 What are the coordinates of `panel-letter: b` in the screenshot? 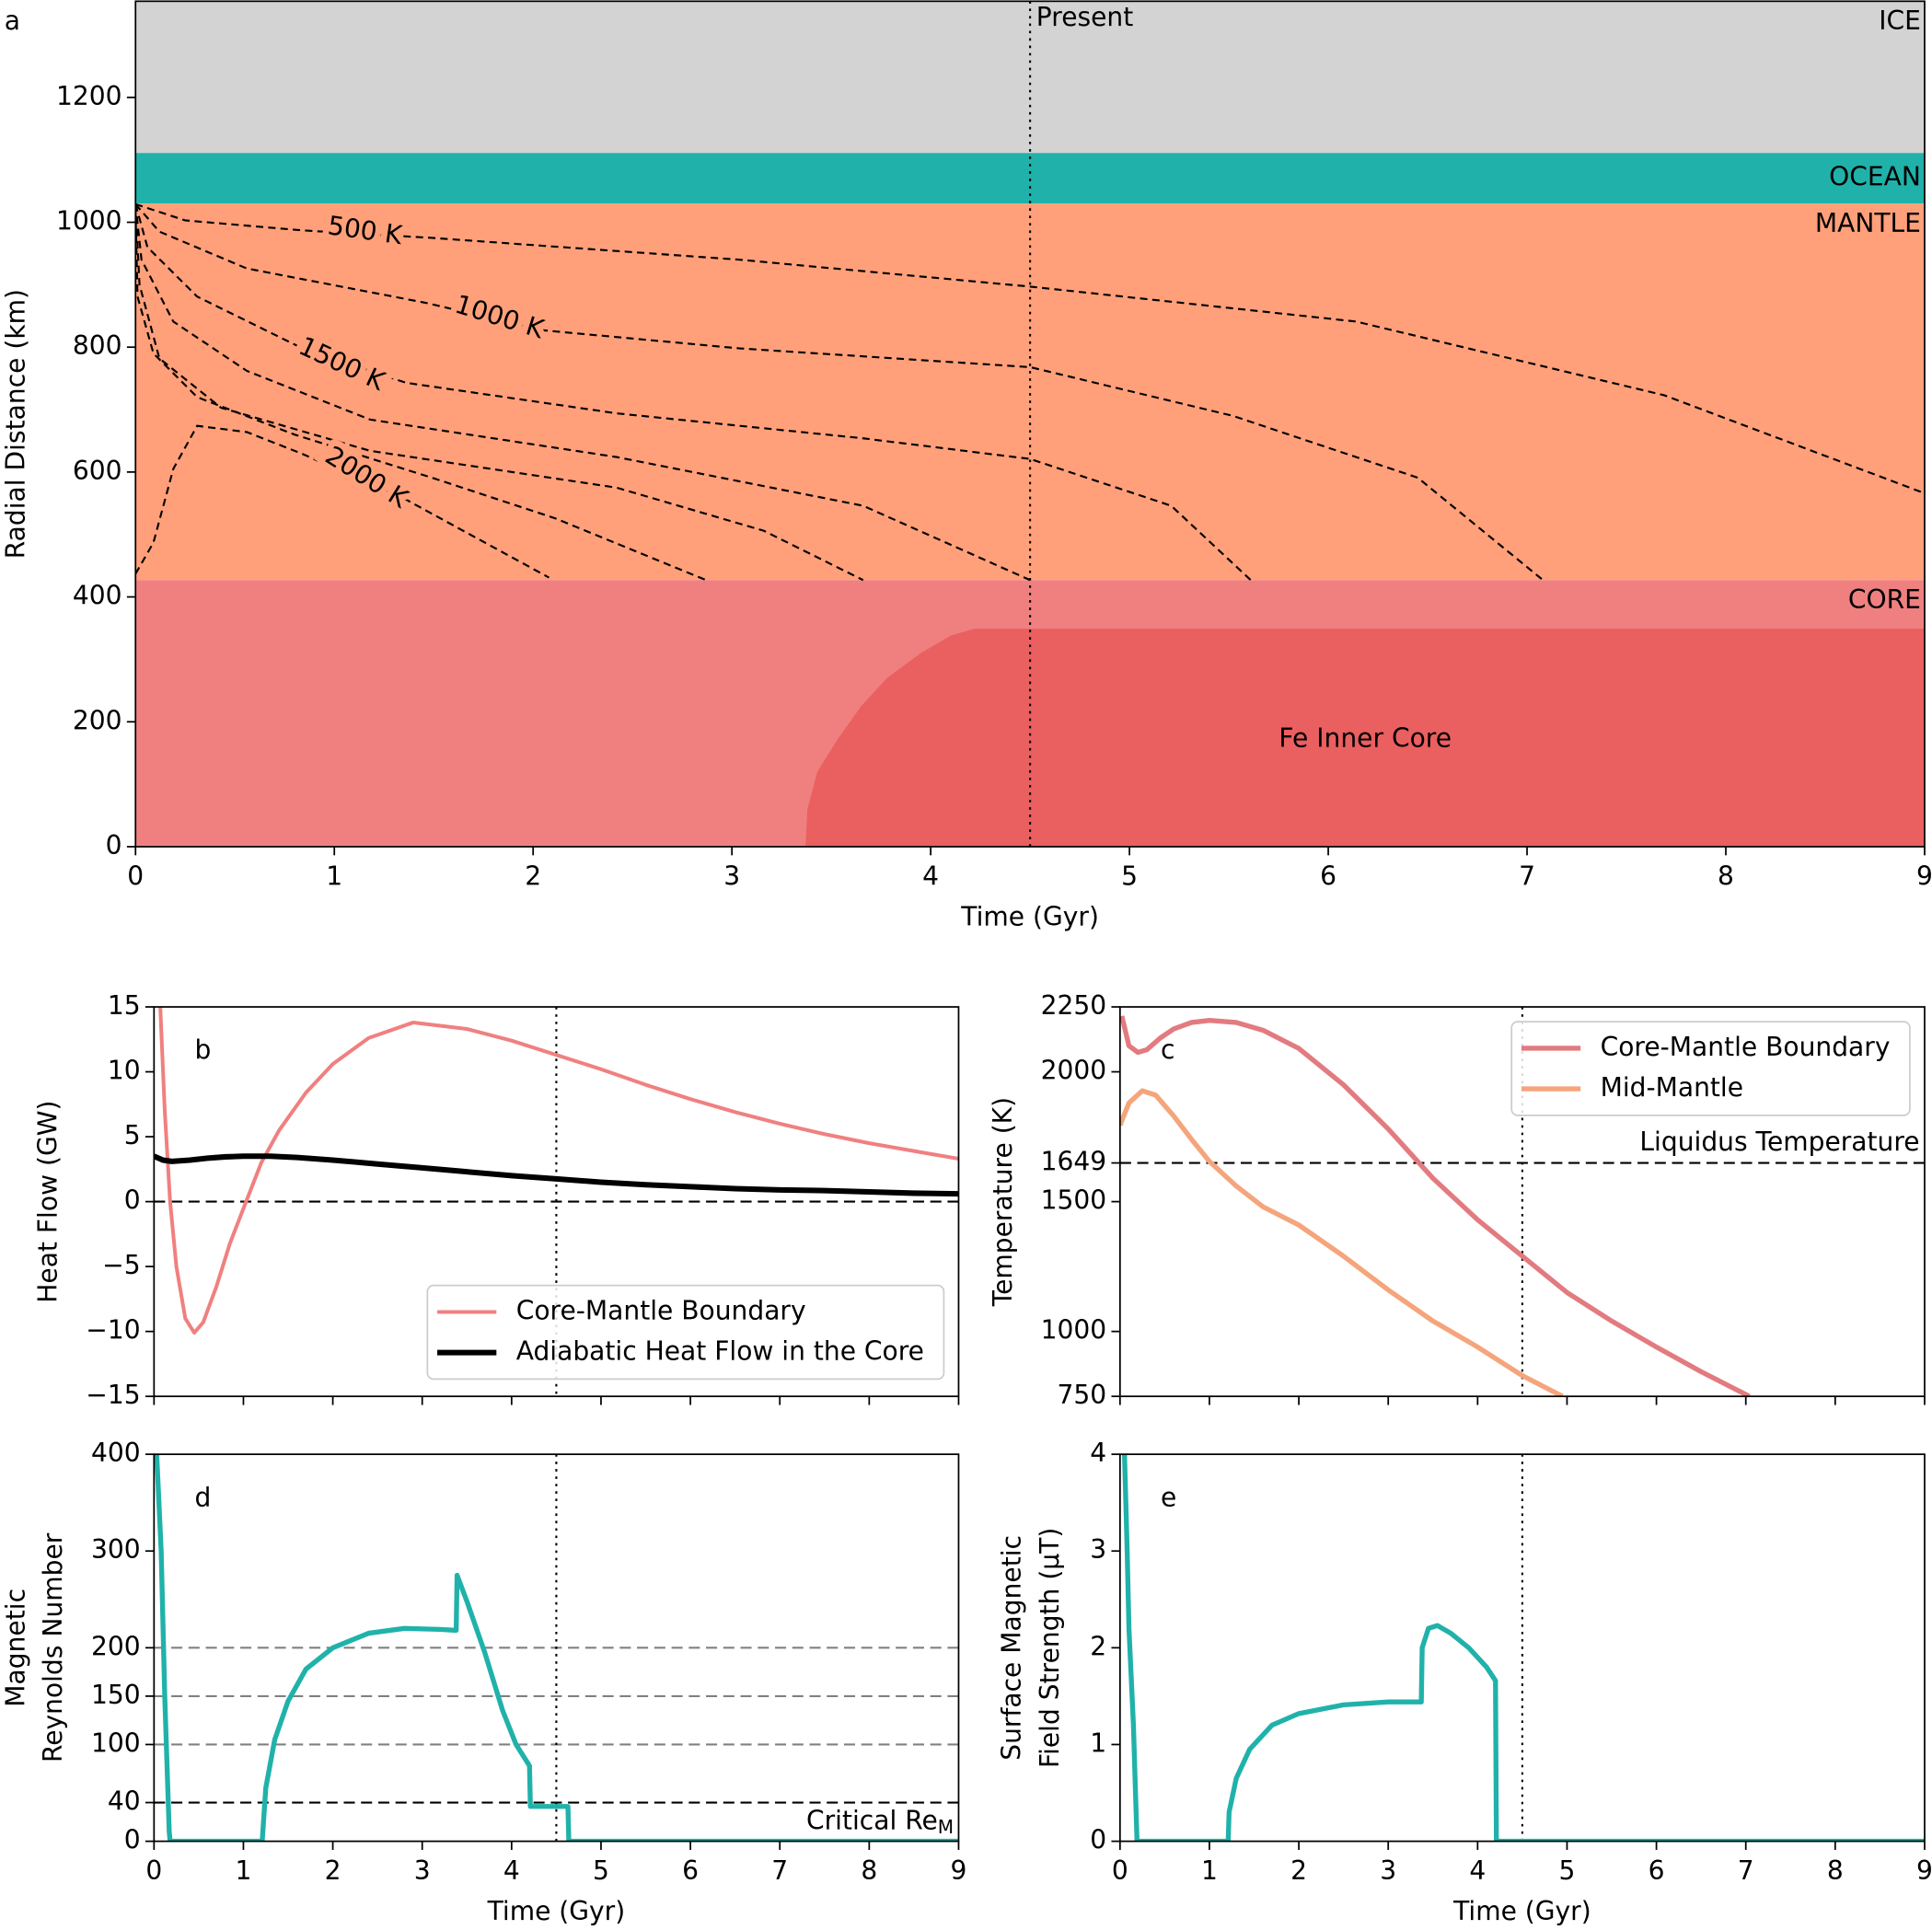 It's located at (204, 1049).